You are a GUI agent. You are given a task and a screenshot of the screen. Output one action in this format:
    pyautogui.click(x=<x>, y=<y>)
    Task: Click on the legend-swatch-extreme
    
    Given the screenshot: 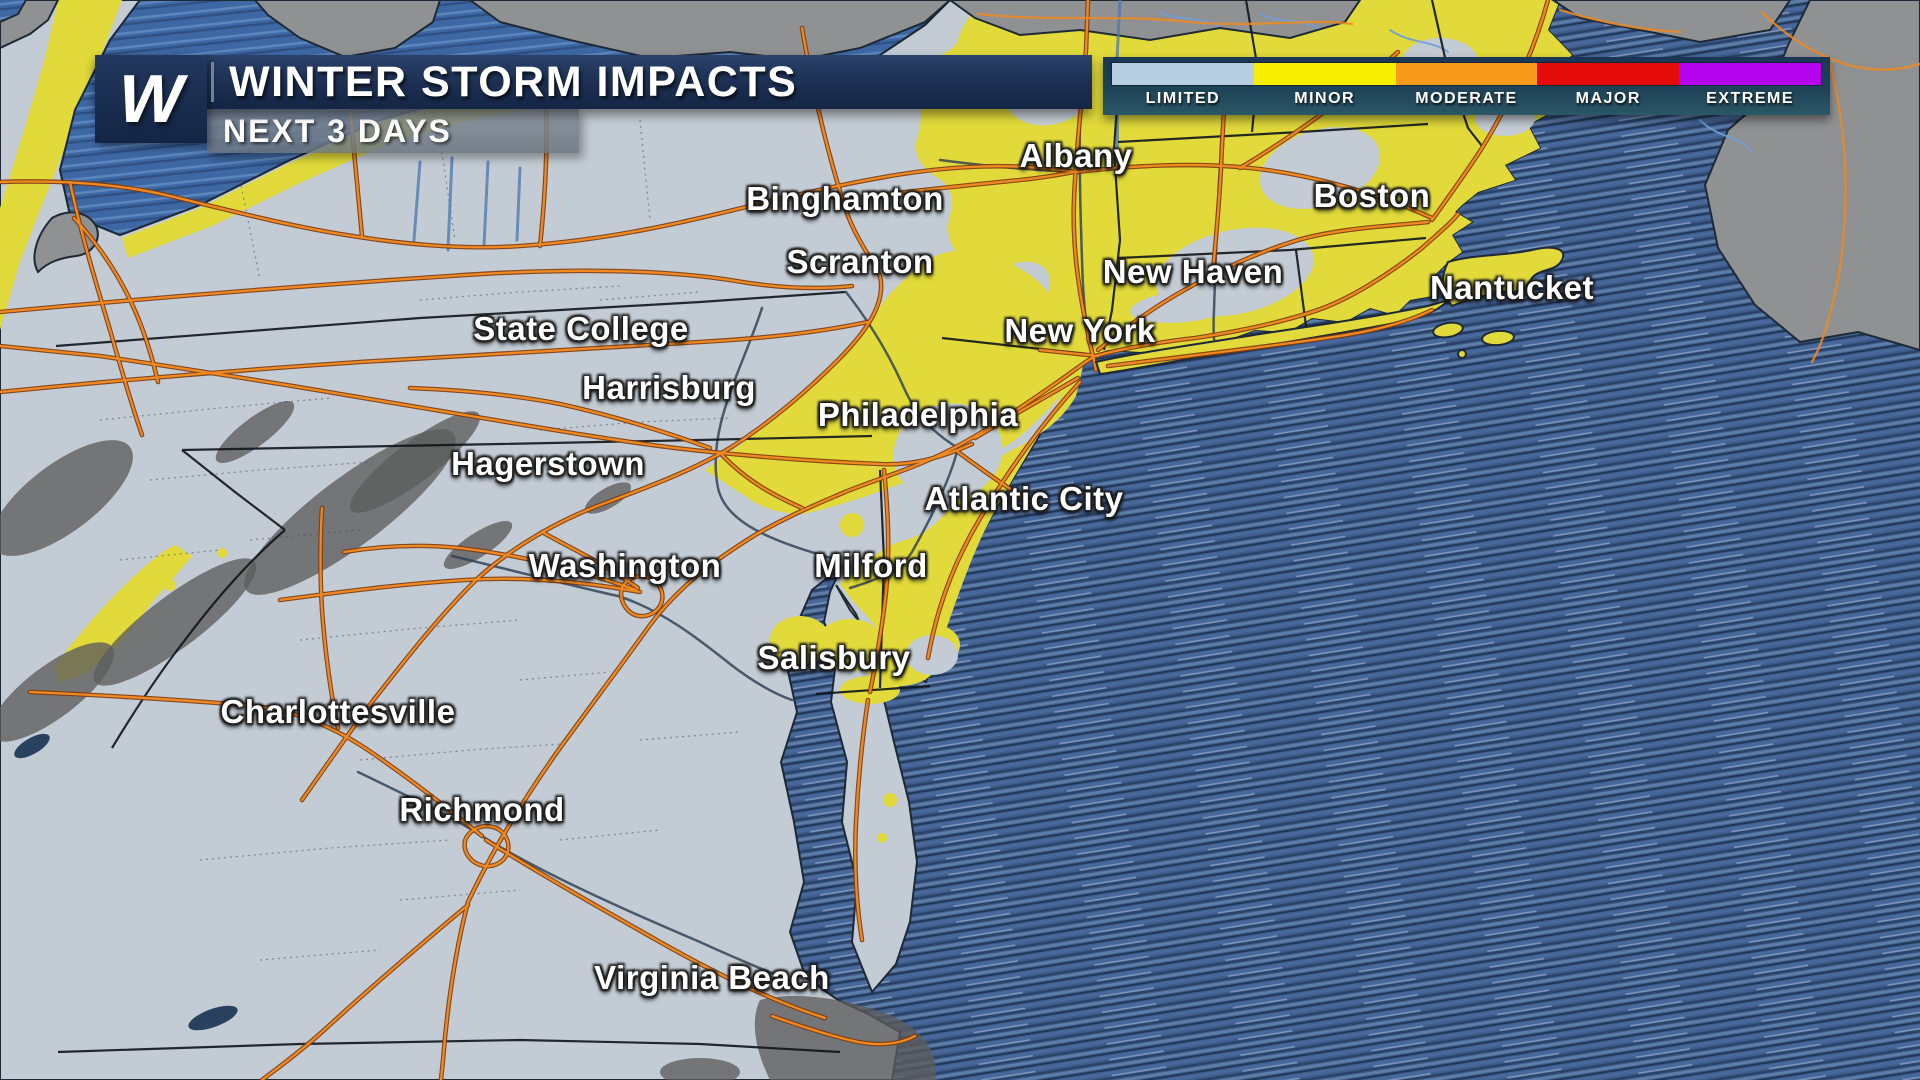 What is the action you would take?
    pyautogui.click(x=1750, y=74)
    